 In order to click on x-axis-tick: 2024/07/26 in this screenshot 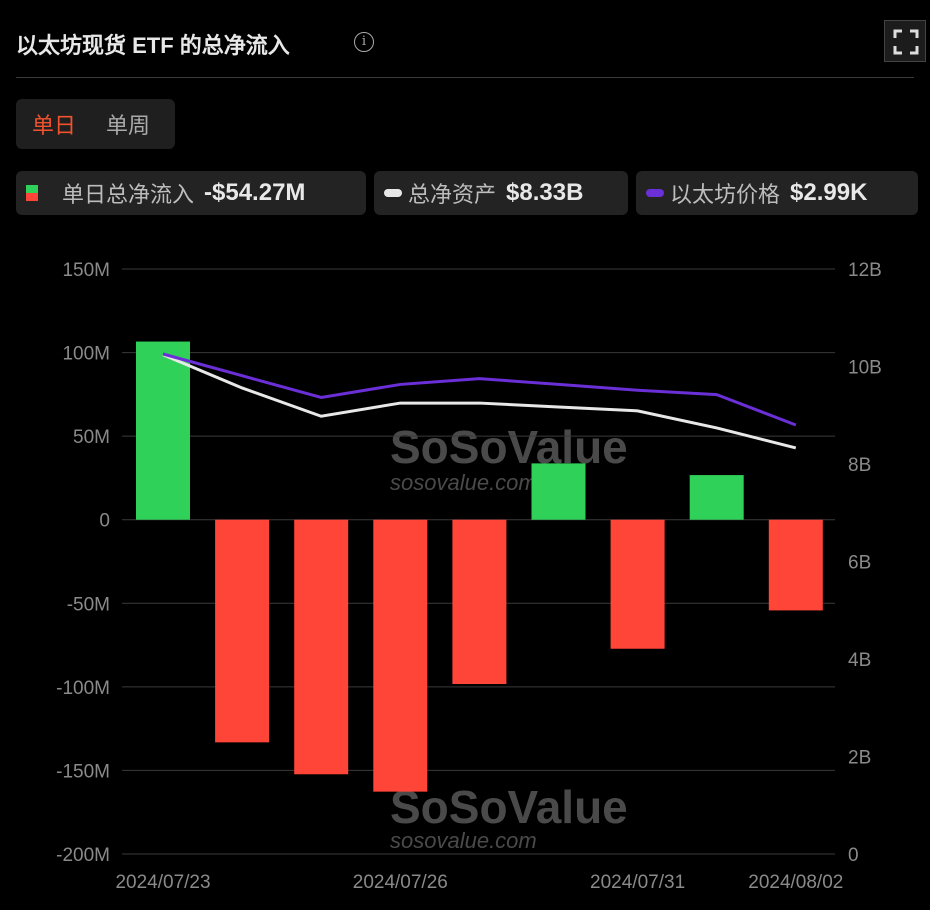, I will do `click(400, 882)`.